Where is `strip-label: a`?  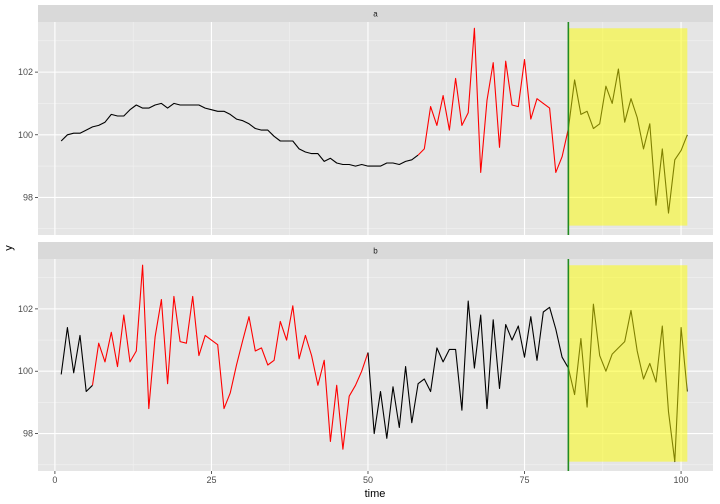 strip-label: a is located at coordinates (375, 14).